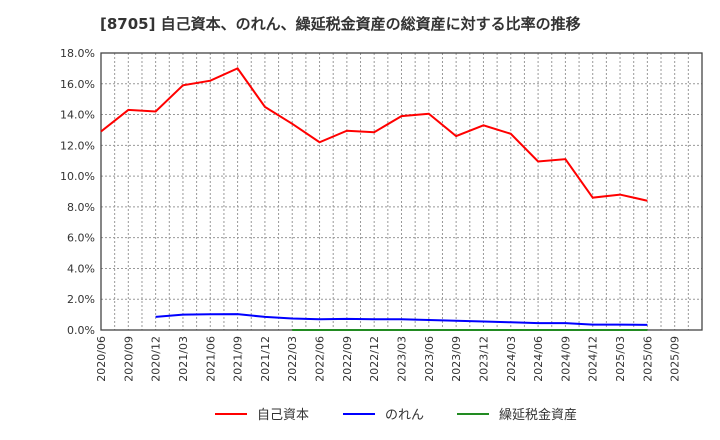 Image resolution: width=720 pixels, height=440 pixels. Describe the element at coordinates (538, 415) in the screenshot. I see `legend-label: 繰延税金資産` at that location.